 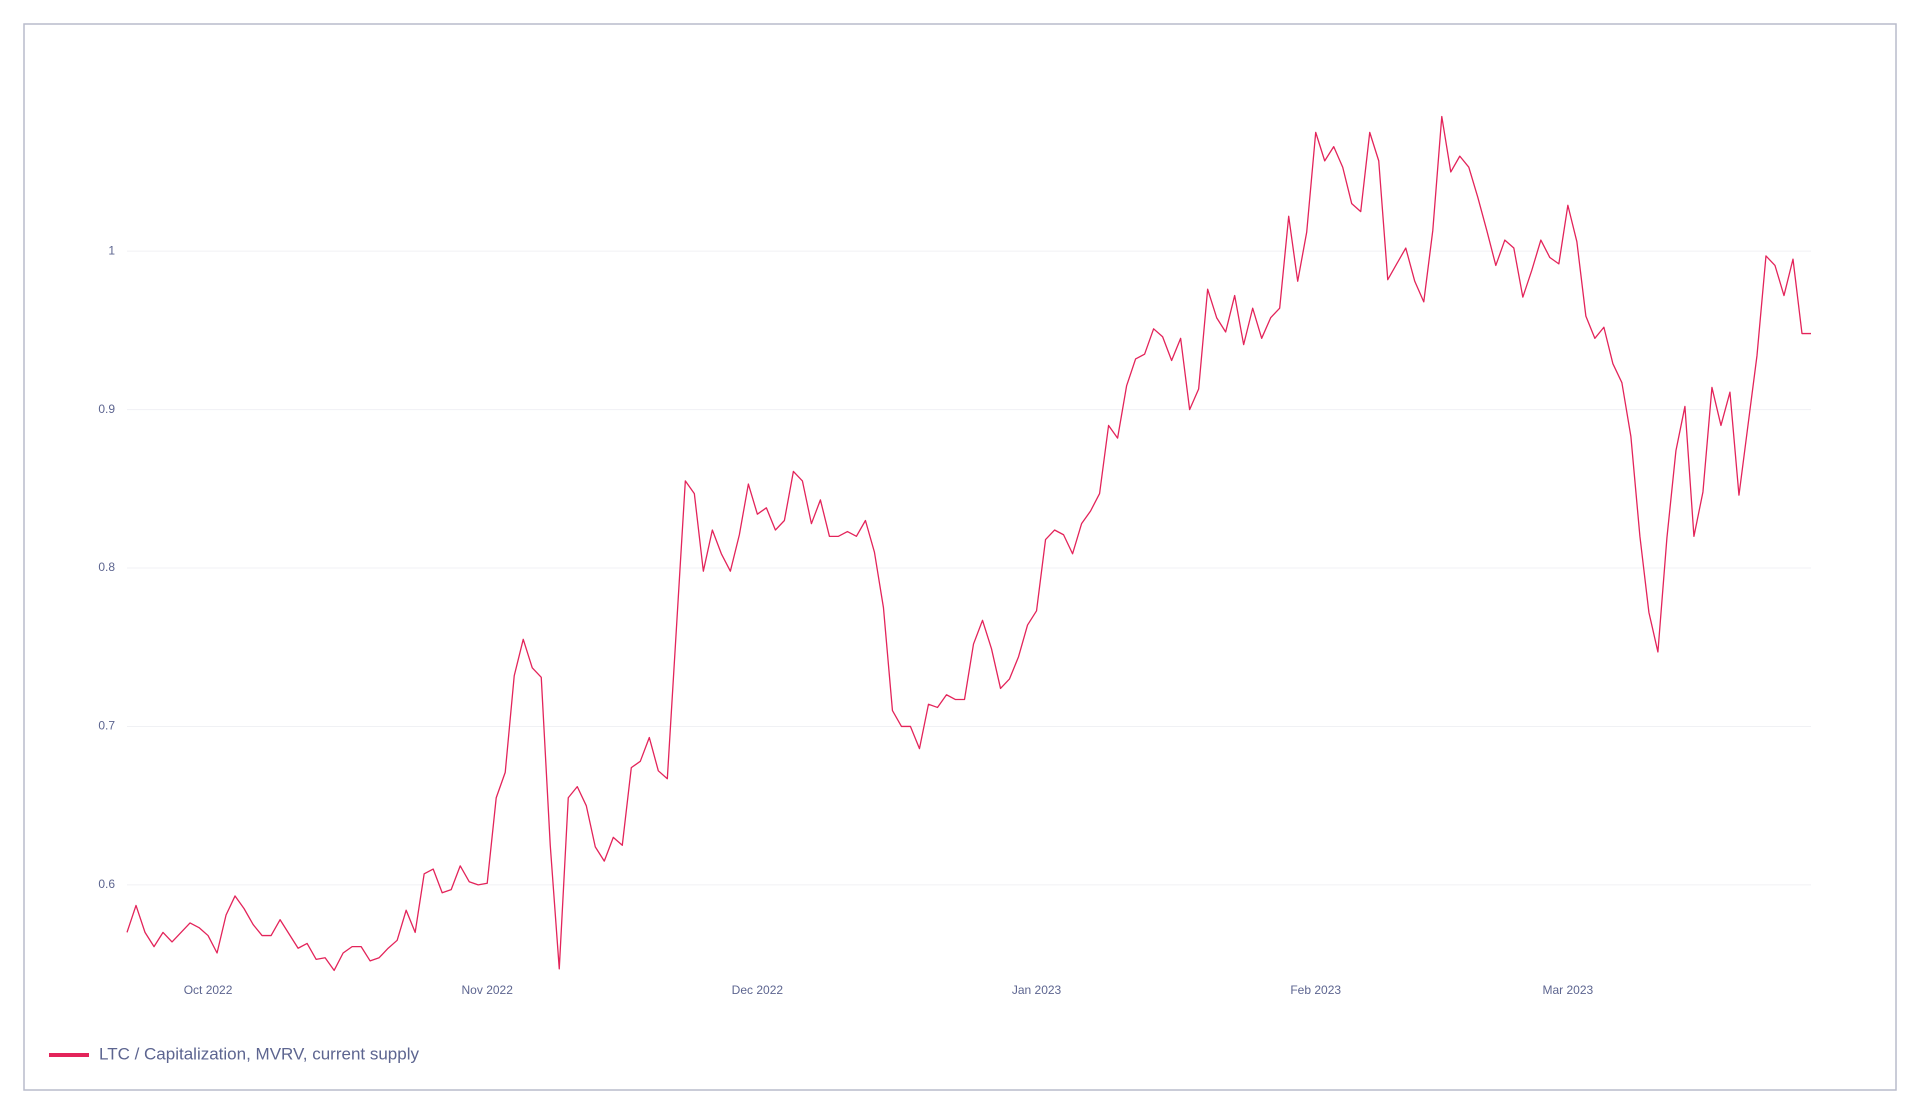 I want to click on y-tick-label: 0.9, so click(x=106, y=409).